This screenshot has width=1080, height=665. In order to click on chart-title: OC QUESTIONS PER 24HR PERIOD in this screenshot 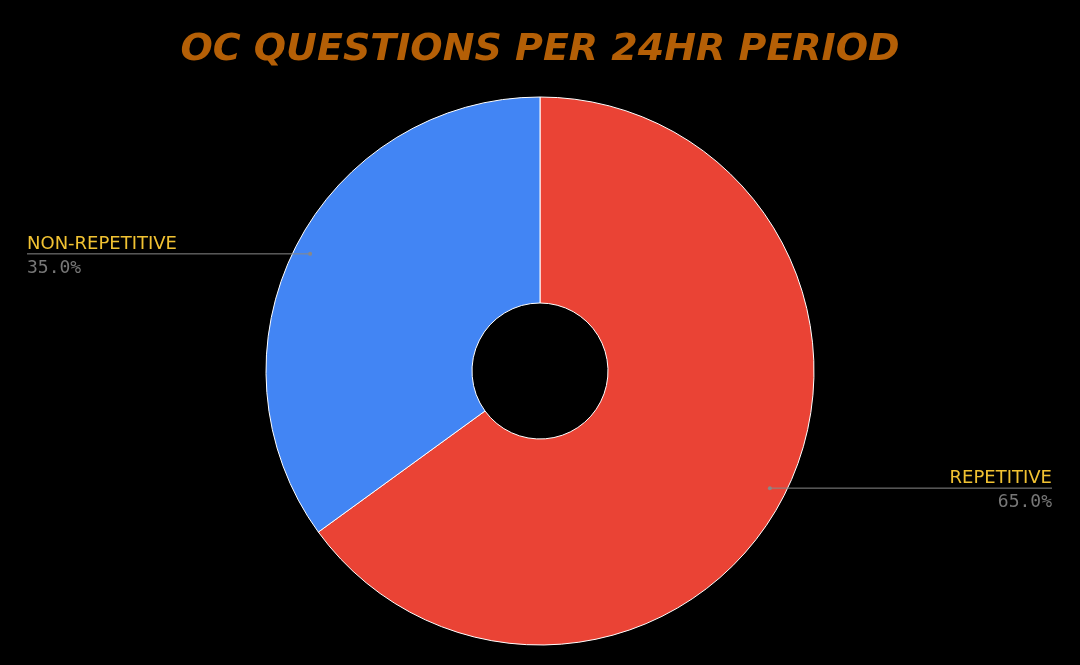, I will do `click(540, 47)`.